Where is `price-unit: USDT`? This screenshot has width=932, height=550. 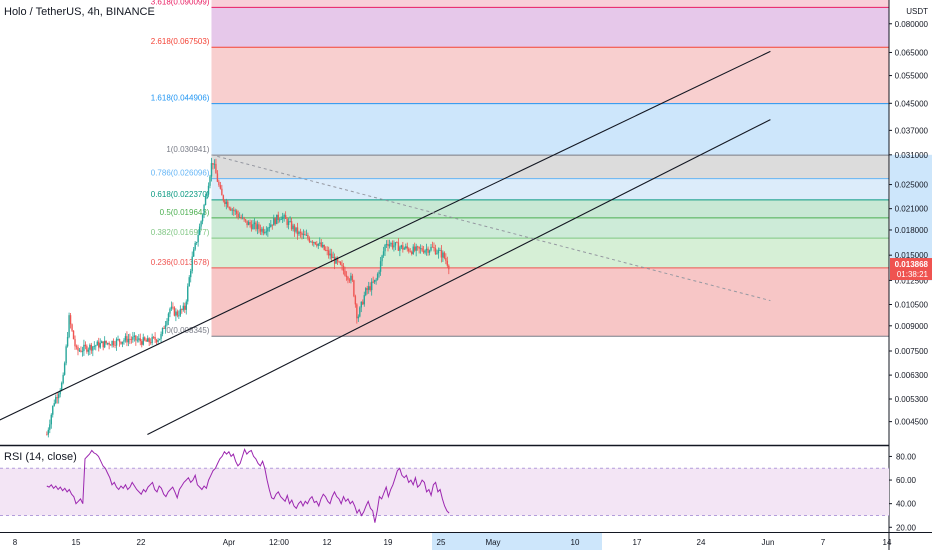 price-unit: USDT is located at coordinates (917, 11).